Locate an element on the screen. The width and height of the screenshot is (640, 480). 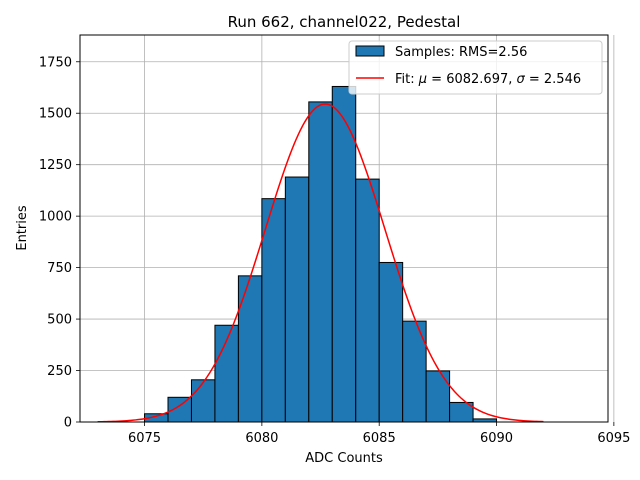
x-tick-label: 6095 is located at coordinates (613, 438).